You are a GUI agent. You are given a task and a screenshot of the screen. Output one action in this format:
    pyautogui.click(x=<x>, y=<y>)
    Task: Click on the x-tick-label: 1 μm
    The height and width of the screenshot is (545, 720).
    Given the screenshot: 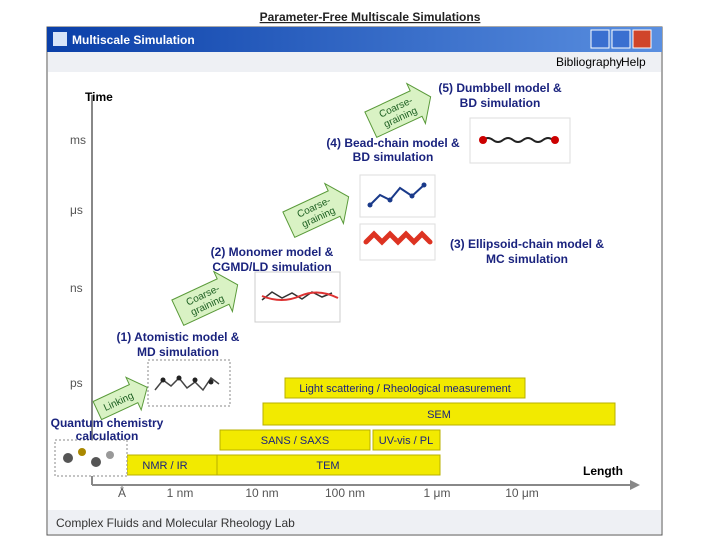 What is the action you would take?
    pyautogui.click(x=437, y=493)
    